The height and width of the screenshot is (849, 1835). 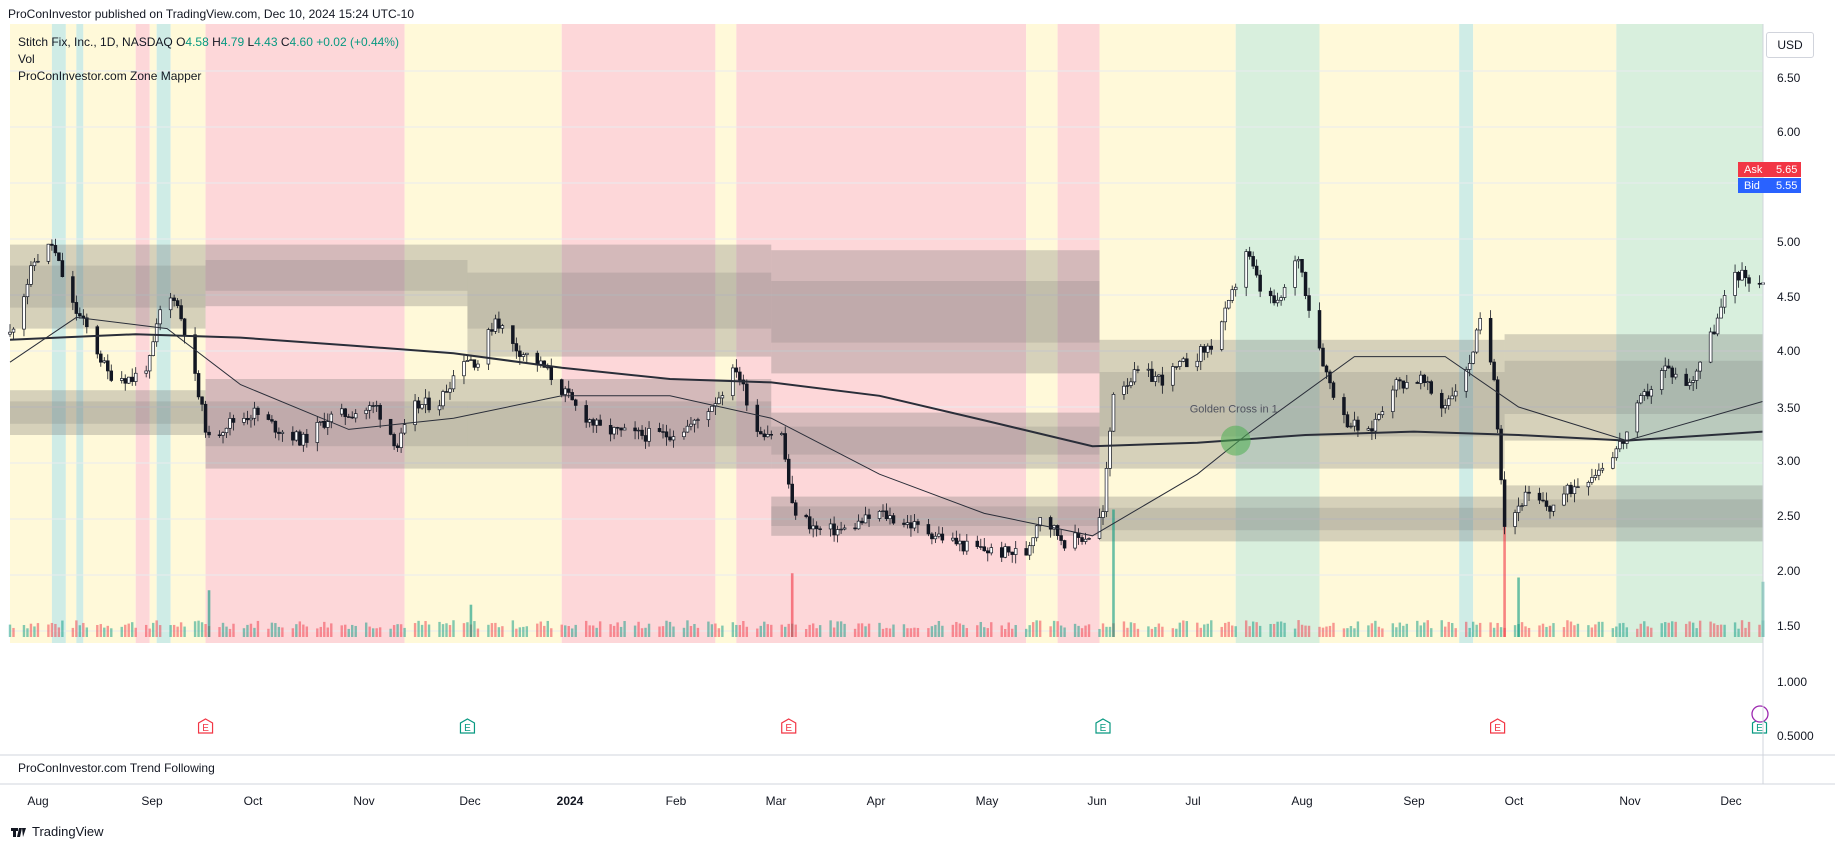 What do you see at coordinates (26, 59) in the screenshot?
I see `legend-volume: Vol` at bounding box center [26, 59].